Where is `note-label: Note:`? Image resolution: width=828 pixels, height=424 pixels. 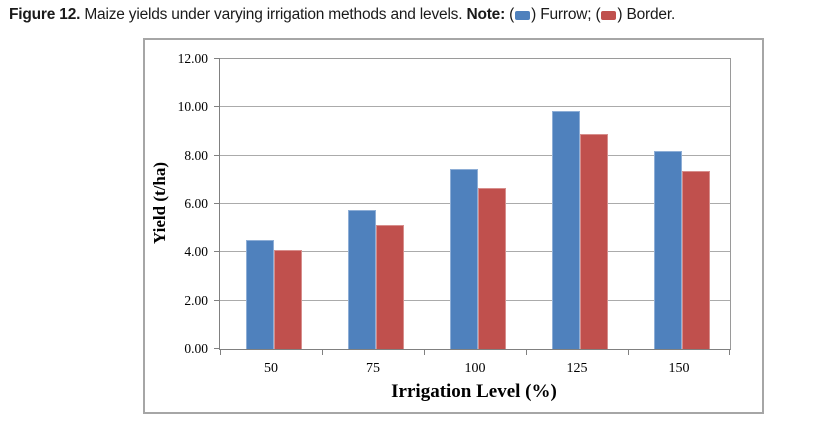 note-label: Note: is located at coordinates (486, 14).